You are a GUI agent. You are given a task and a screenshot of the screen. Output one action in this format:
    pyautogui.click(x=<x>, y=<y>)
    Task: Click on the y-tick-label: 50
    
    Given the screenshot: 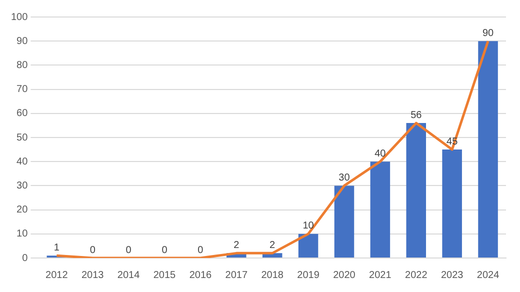 What is the action you would take?
    pyautogui.click(x=22, y=138)
    